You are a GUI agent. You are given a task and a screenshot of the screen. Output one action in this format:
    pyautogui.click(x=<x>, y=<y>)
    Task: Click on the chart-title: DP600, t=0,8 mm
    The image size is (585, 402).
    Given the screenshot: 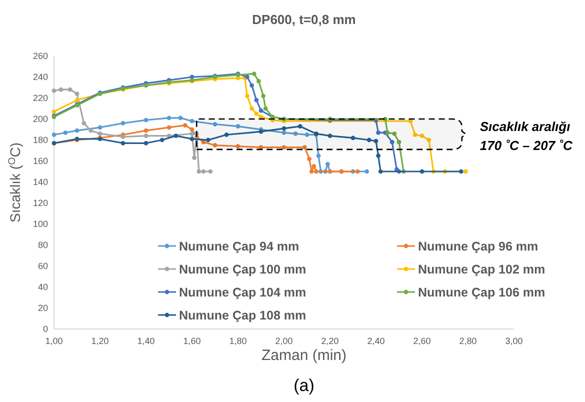 What is the action you would take?
    pyautogui.click(x=304, y=19)
    